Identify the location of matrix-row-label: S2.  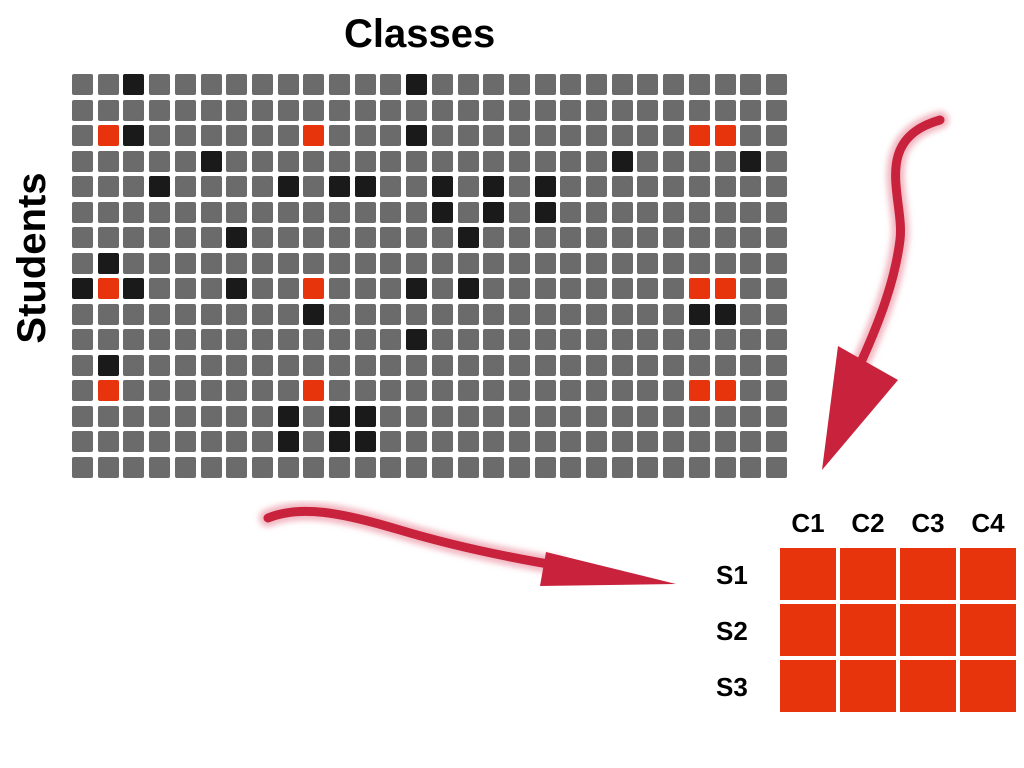
(732, 631).